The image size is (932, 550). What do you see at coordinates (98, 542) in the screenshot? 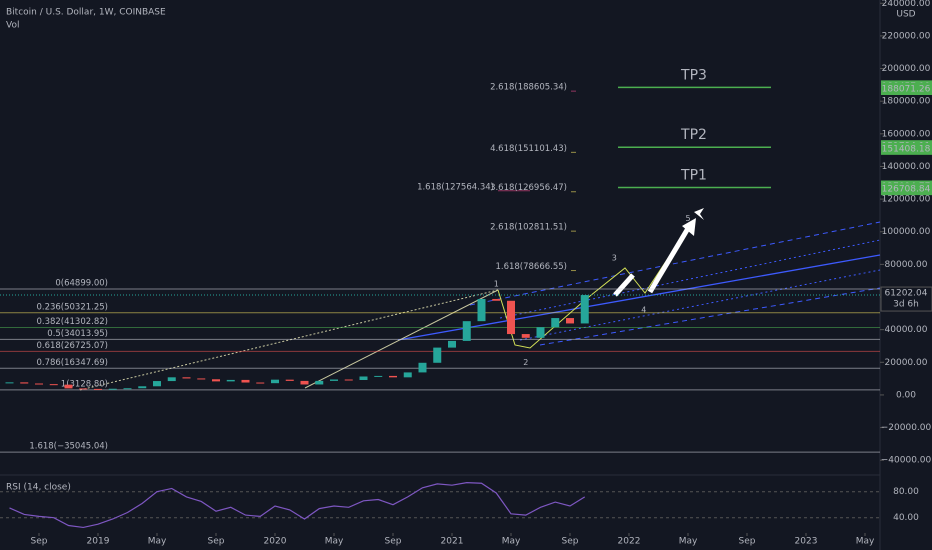
I see `x-tick-label: 2019` at bounding box center [98, 542].